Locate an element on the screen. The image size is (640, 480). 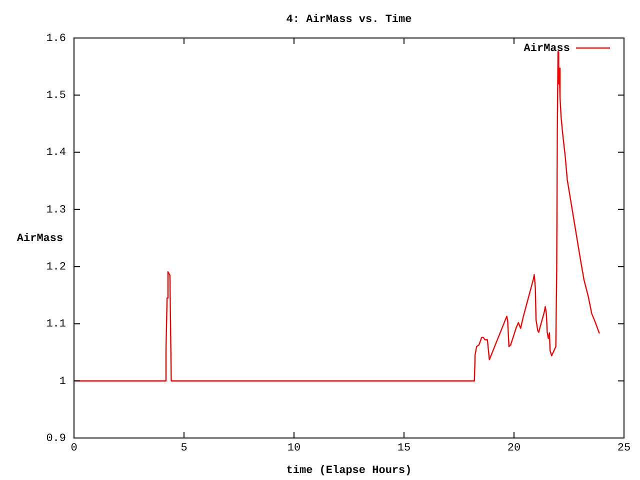
x-tick-label: 20 is located at coordinates (514, 448).